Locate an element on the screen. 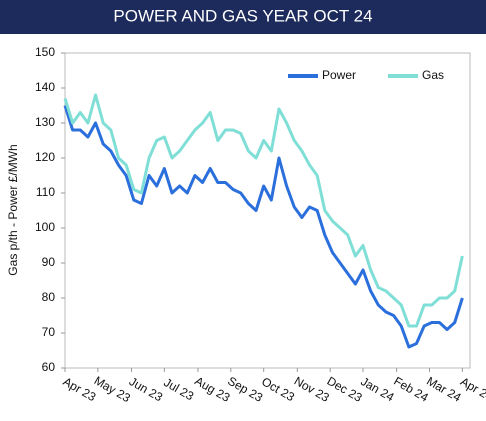  x-tick-label: Feb 24 is located at coordinates (411, 389).